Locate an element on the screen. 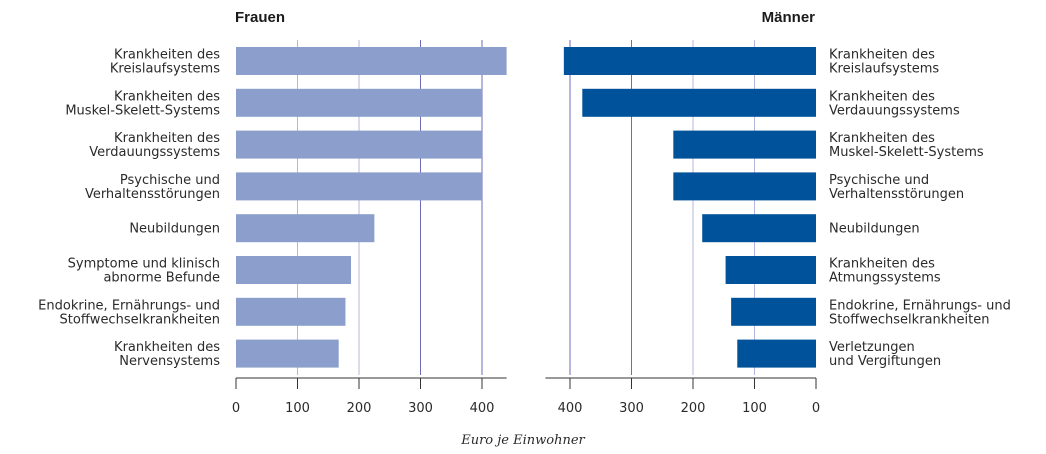 The width and height of the screenshot is (1046, 454). p1-category-line-2-1: Muskel-Skelett-Systems is located at coordinates (906, 152).